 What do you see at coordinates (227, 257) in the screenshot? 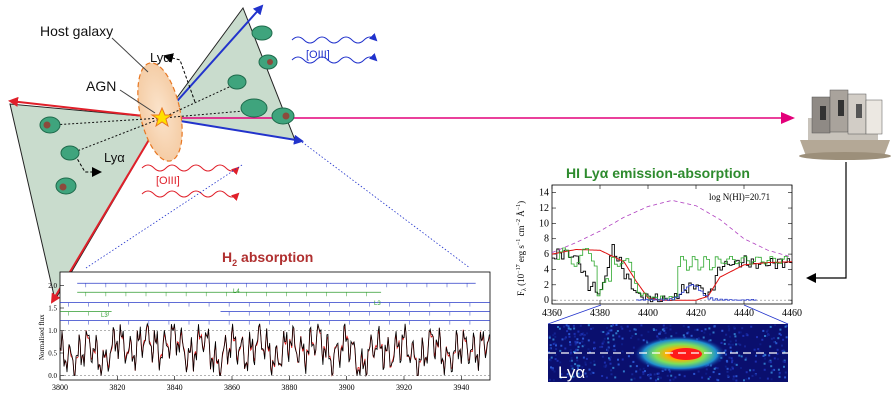
I see `h2-title-main: H` at bounding box center [227, 257].